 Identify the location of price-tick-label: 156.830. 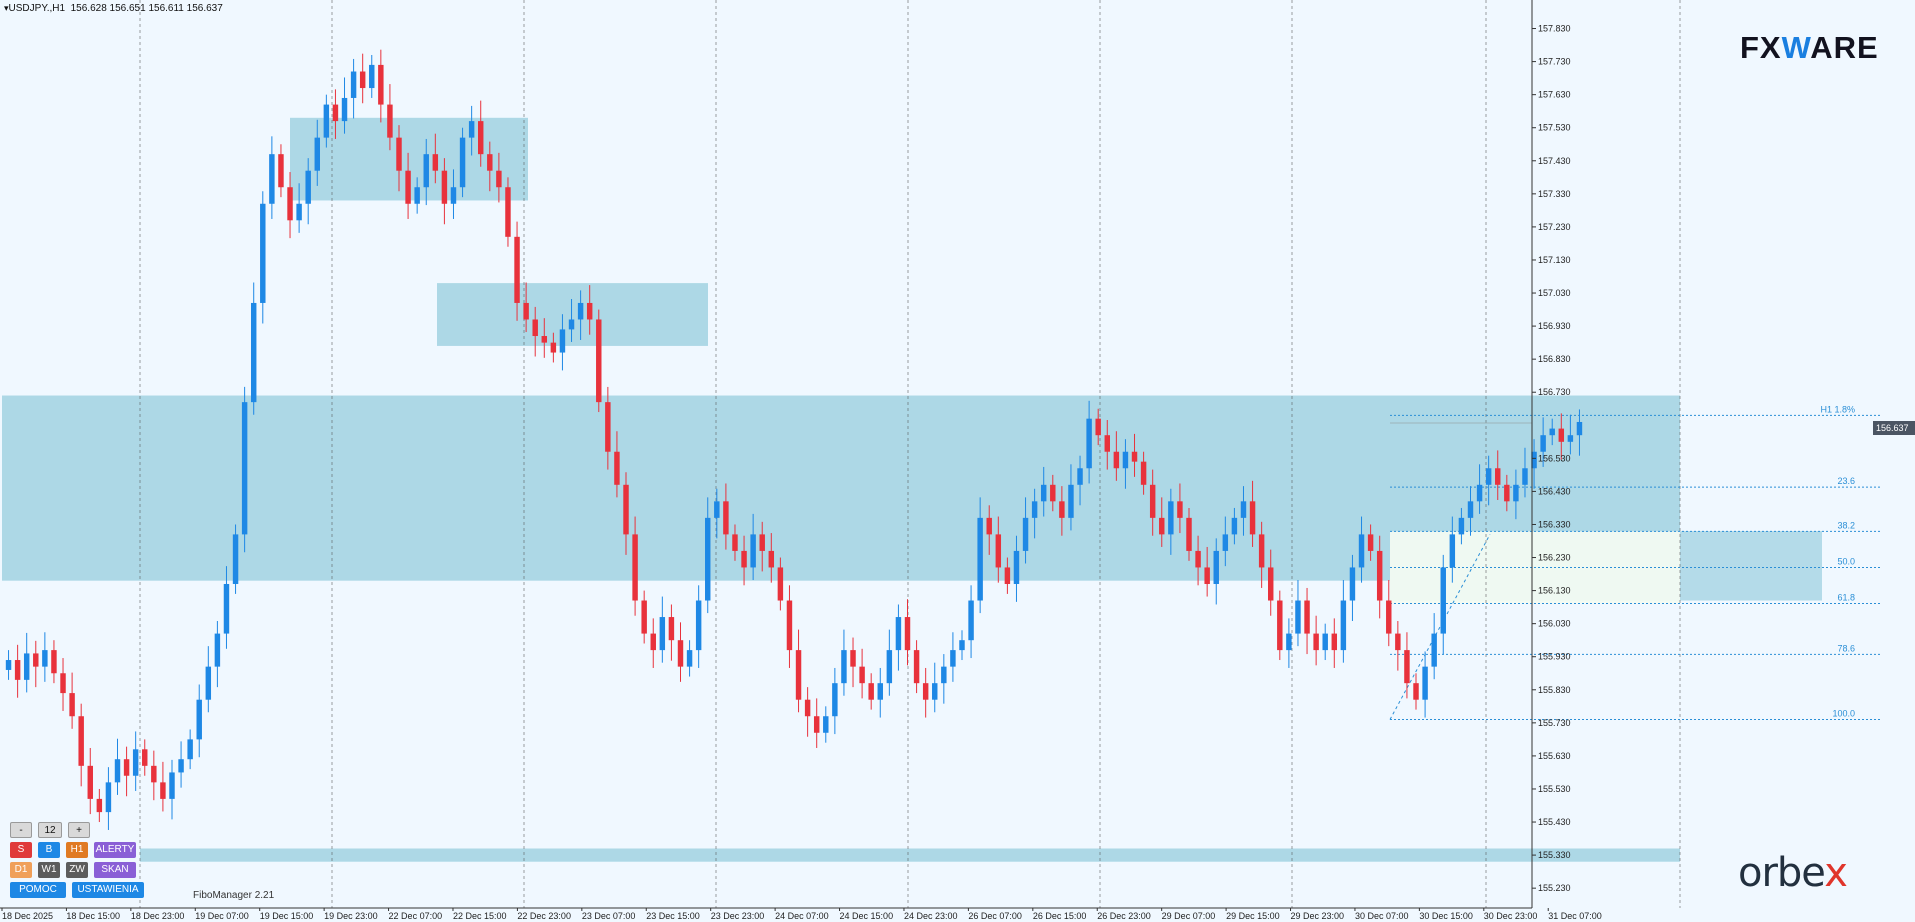
(1554, 359).